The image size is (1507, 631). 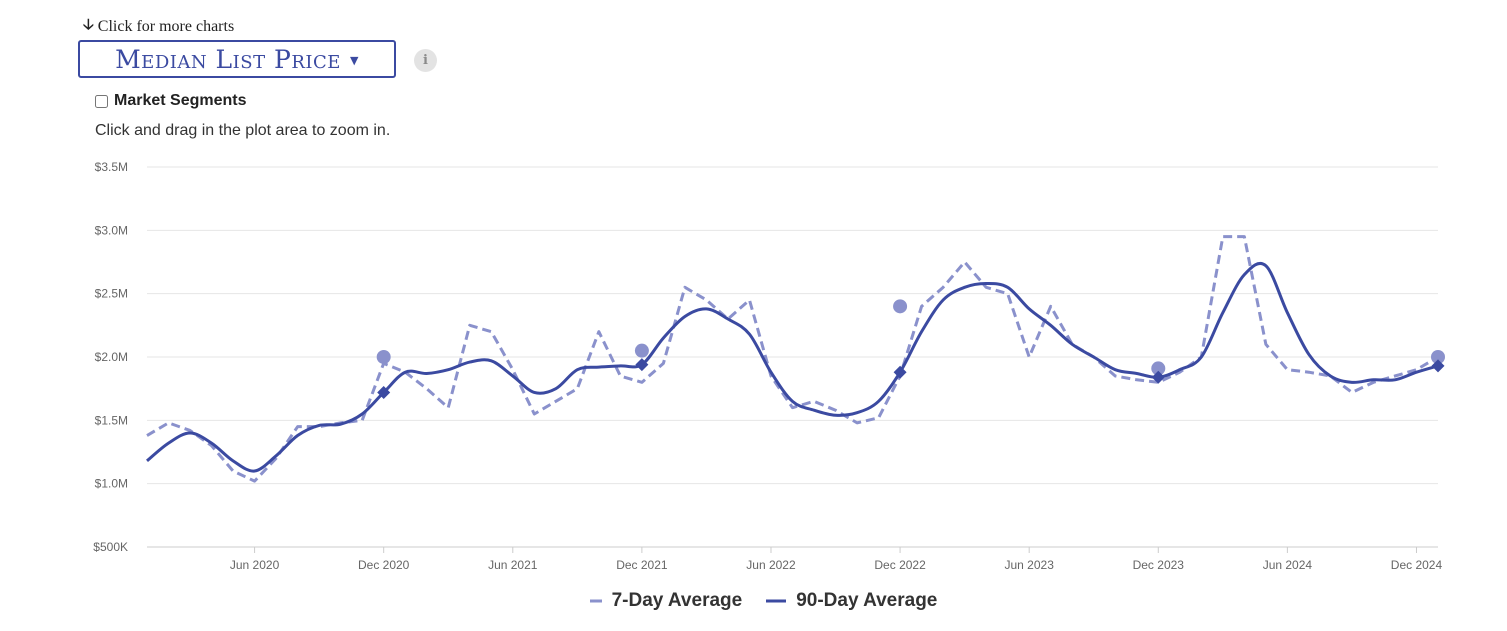 I want to click on marker-layer, so click(x=910, y=349).